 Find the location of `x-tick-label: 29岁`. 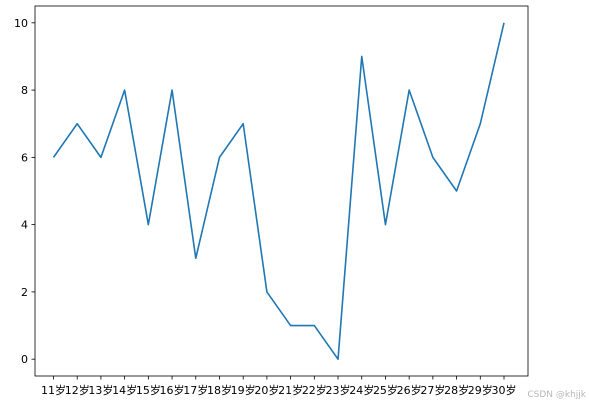

x-tick-label: 29岁 is located at coordinates (480, 390).